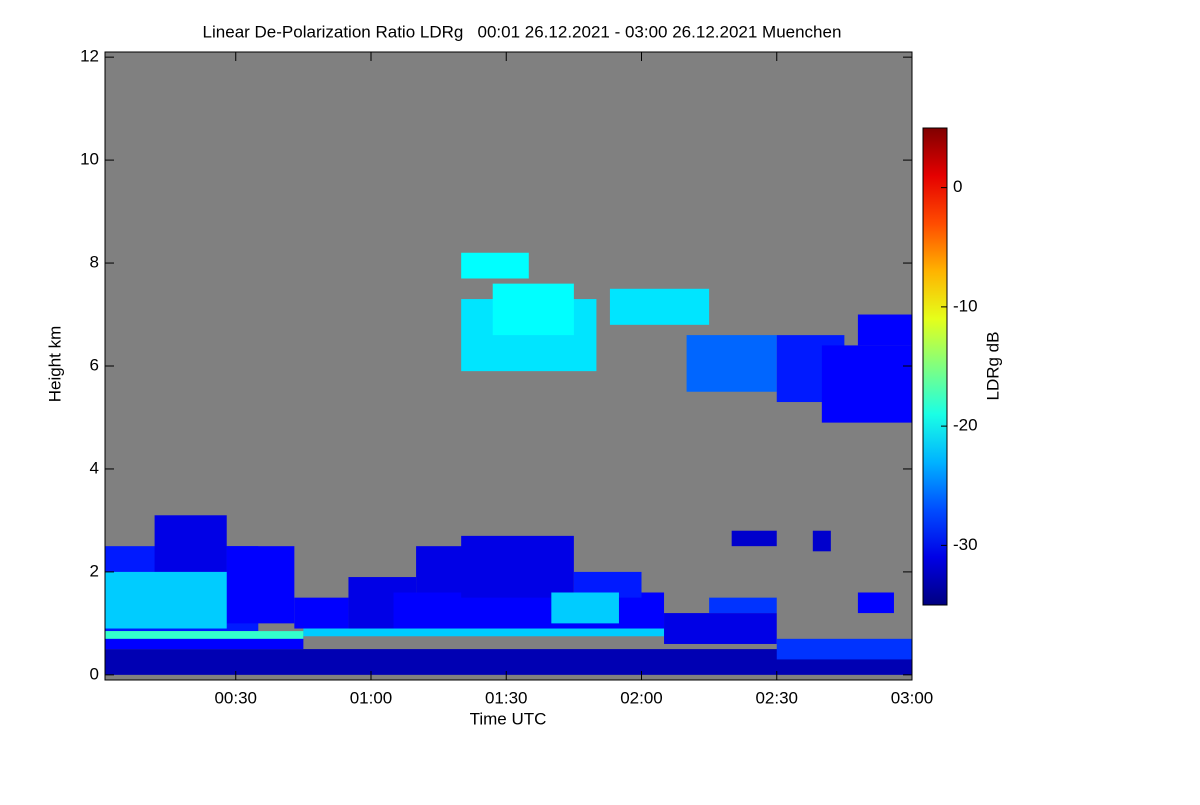 The image size is (1200, 805). What do you see at coordinates (641, 697) in the screenshot?
I see `x-tick-label: 02:00` at bounding box center [641, 697].